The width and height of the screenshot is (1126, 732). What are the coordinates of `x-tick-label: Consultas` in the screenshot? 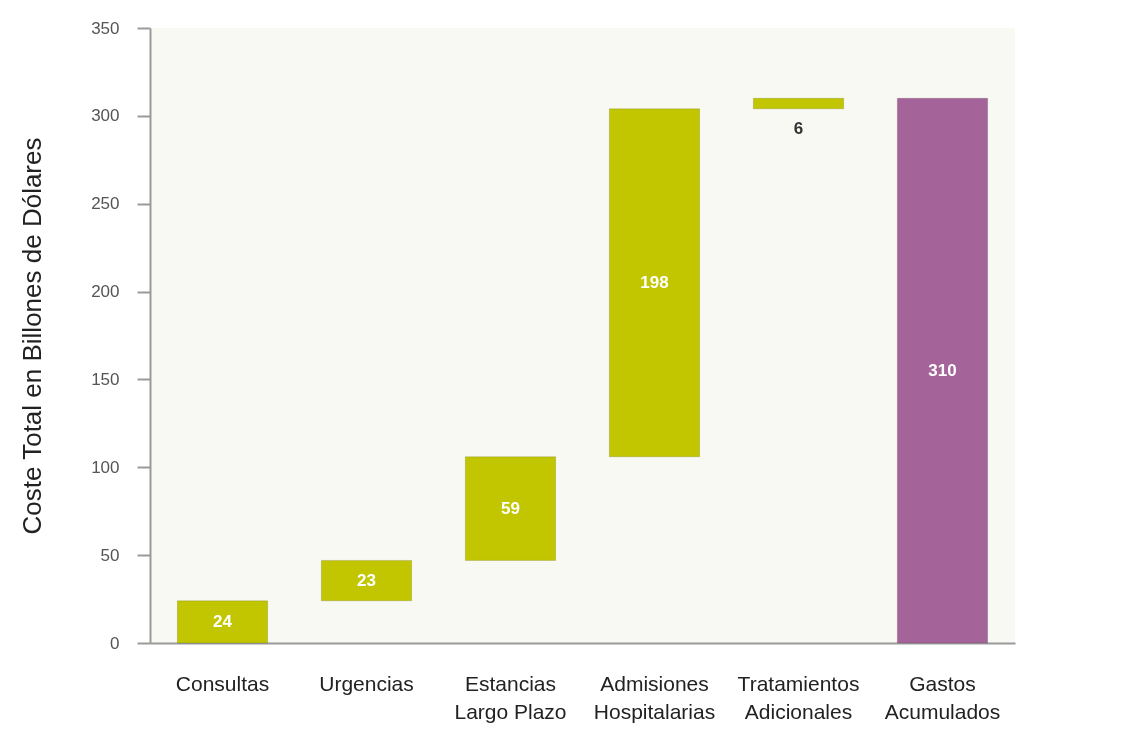 It's located at (222, 683).